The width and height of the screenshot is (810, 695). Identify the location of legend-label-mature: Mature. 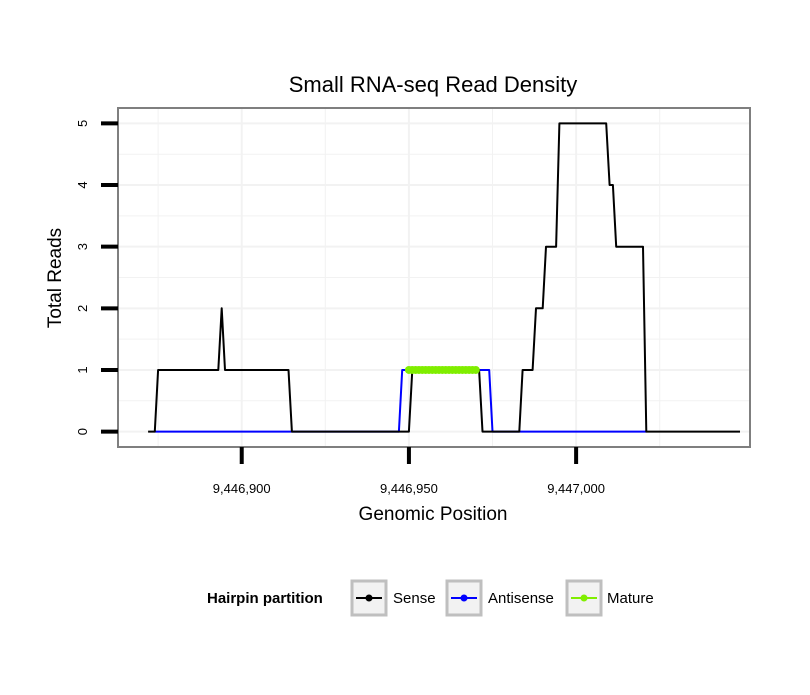
(630, 598).